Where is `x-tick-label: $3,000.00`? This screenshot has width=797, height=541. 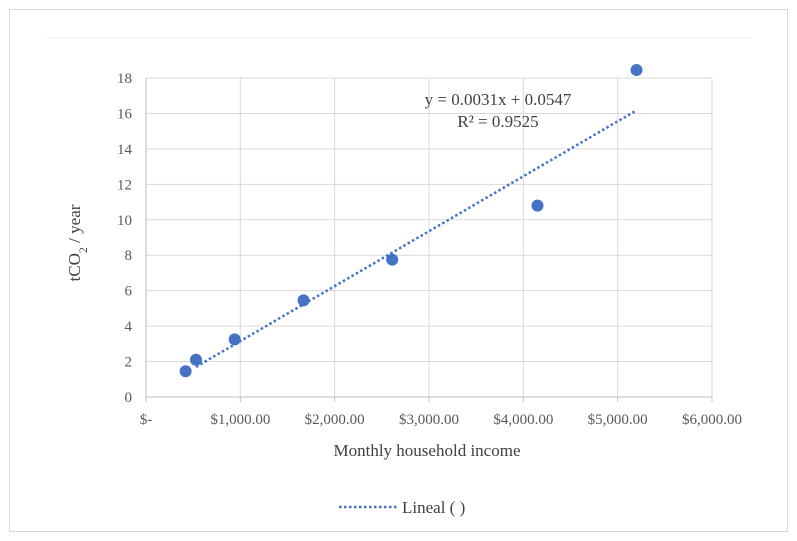
x-tick-label: $3,000.00 is located at coordinates (429, 420).